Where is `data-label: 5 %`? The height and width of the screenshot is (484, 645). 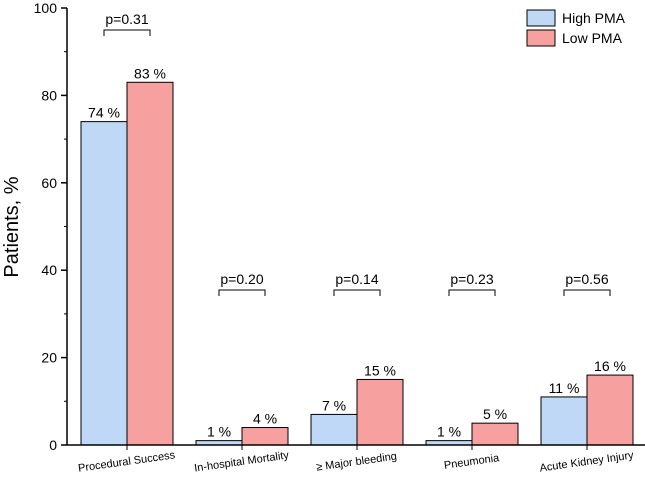 data-label: 5 % is located at coordinates (495, 414).